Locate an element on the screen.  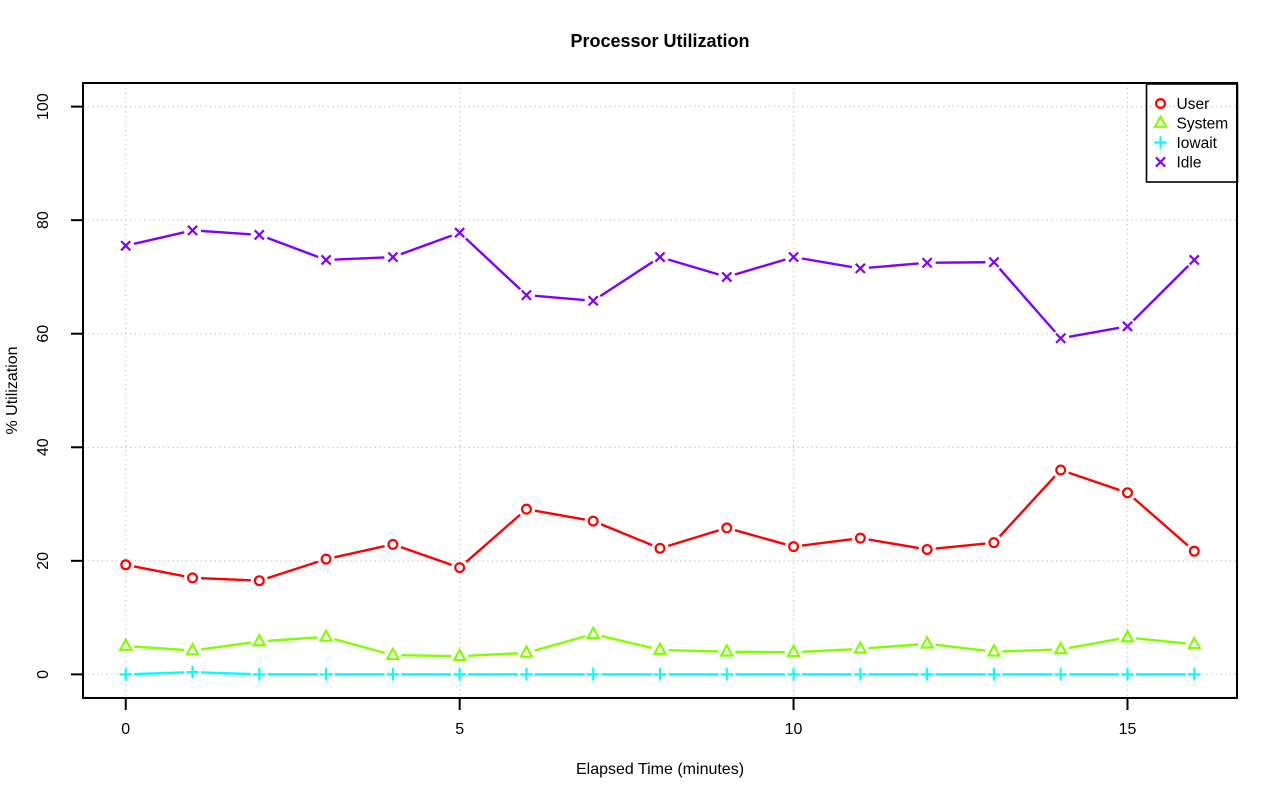
y-axis-tick-label-80: 80 is located at coordinates (43, 220).